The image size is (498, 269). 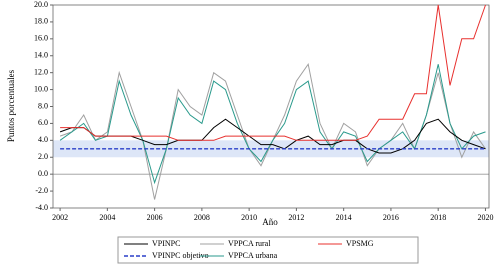 What do you see at coordinates (43, 156) in the screenshot?
I see `y-tick-label: 2.0` at bounding box center [43, 156].